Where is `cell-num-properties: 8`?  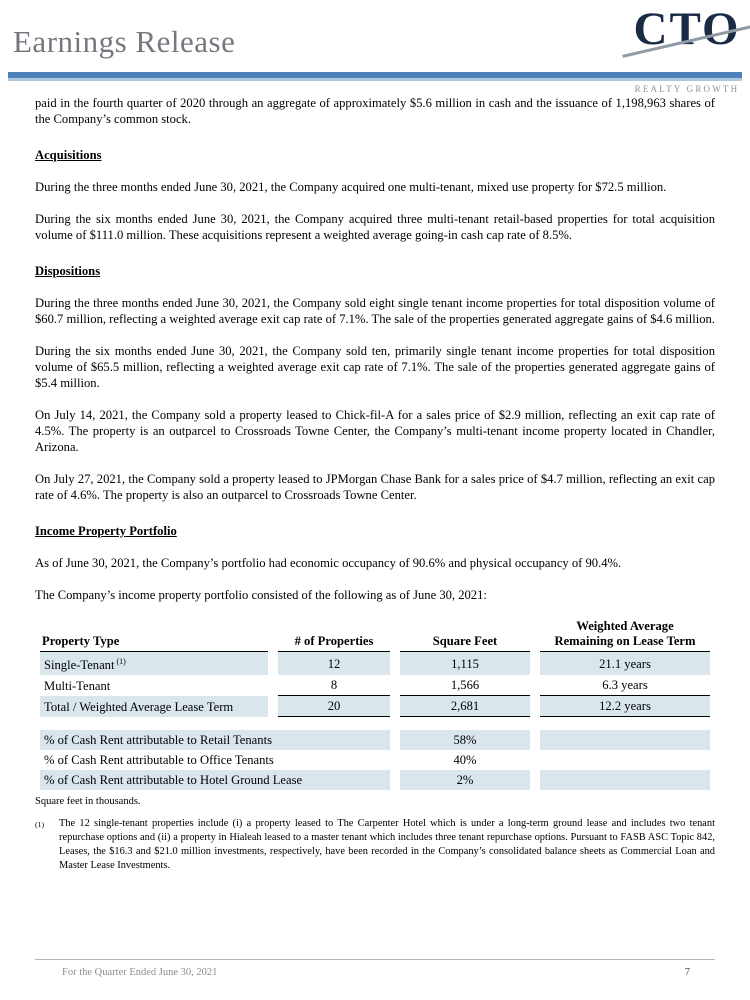 cell-num-properties: 8 is located at coordinates (334, 686).